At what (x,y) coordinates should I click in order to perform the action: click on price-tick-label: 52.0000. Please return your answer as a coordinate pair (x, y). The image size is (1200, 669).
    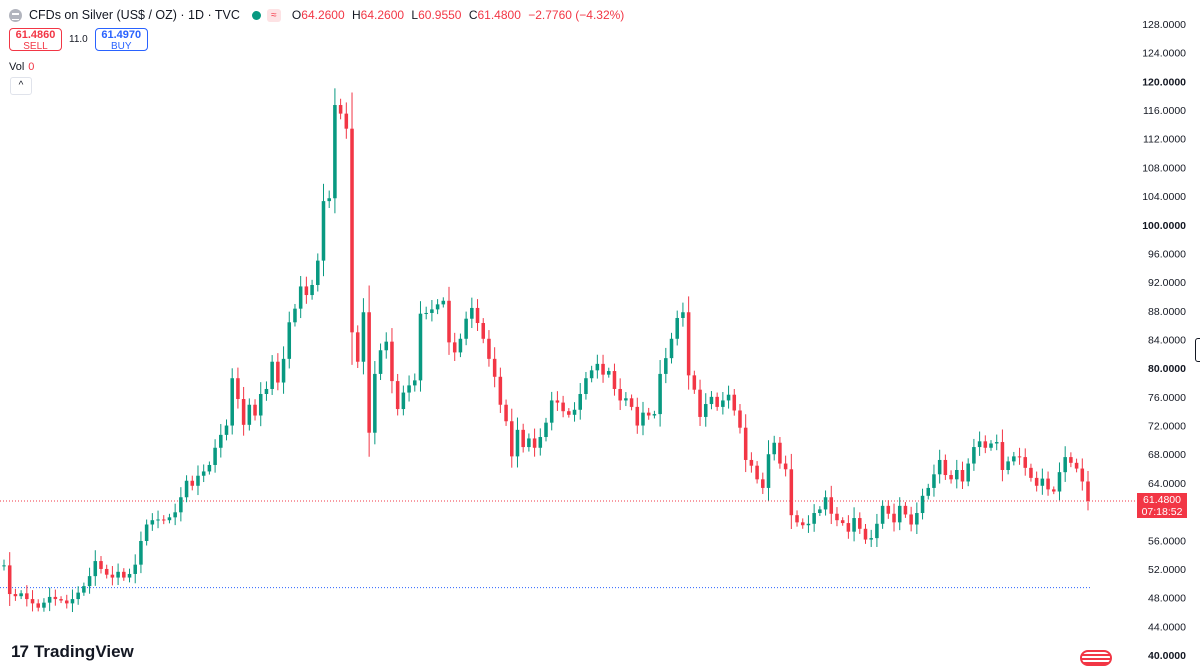
    Looking at the image, I should click on (1167, 570).